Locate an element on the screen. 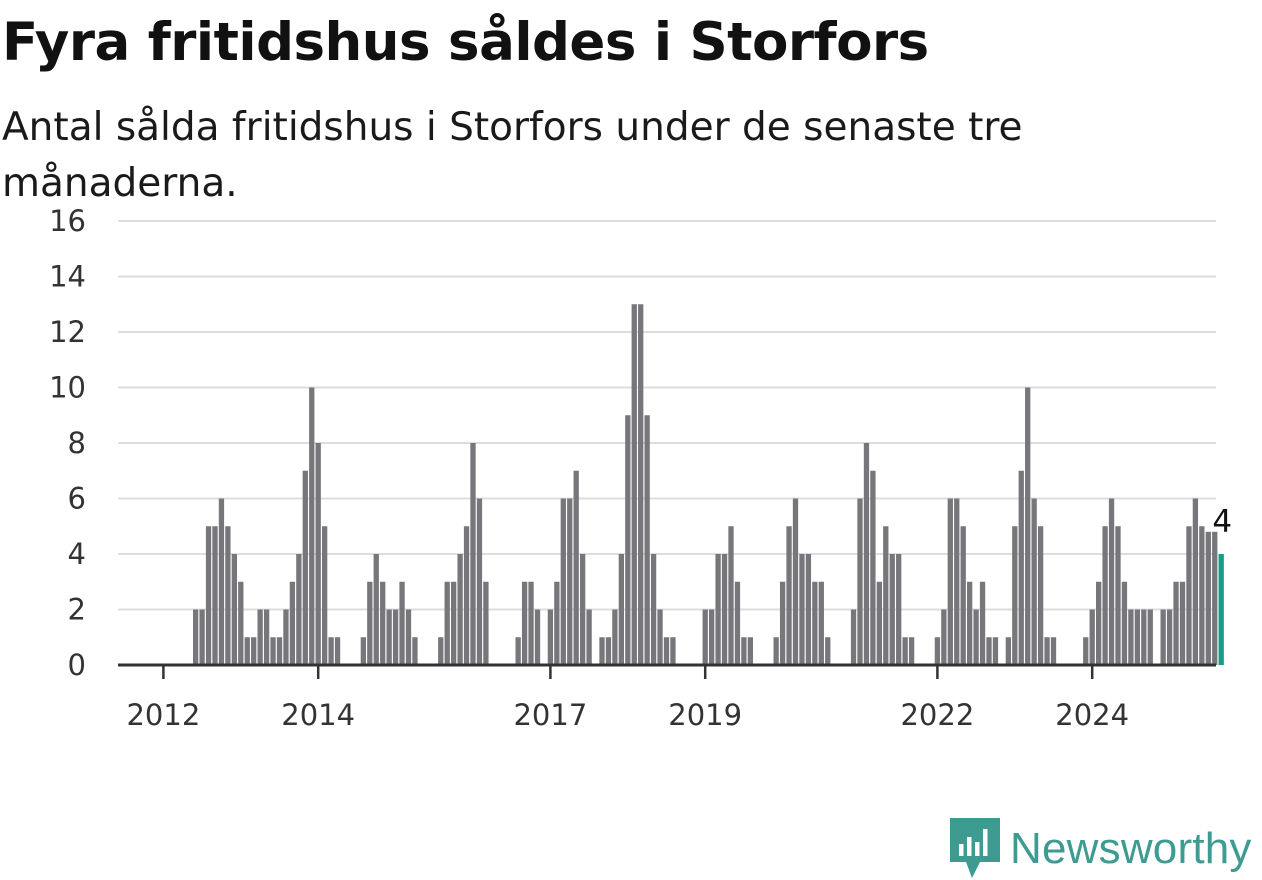 This screenshot has width=1262, height=880. y-tick-label: 2 is located at coordinates (77, 610).